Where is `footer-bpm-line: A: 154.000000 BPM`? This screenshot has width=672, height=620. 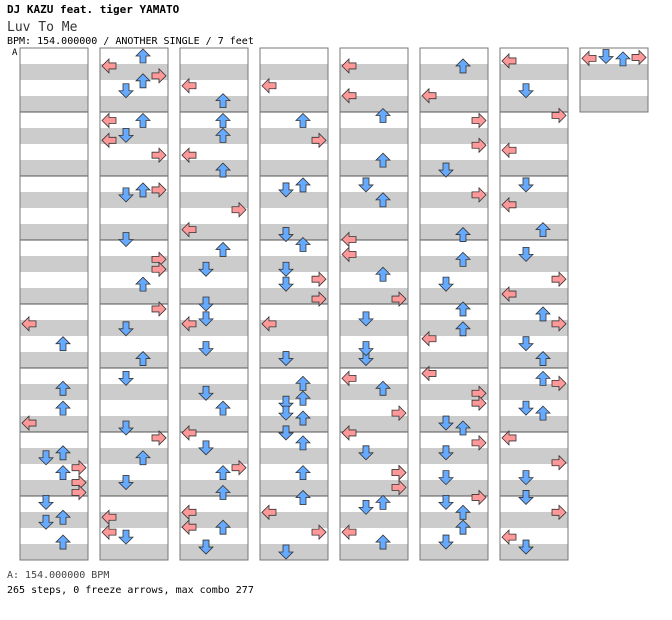 footer-bpm-line: A: 154.000000 BPM is located at coordinates (58, 575).